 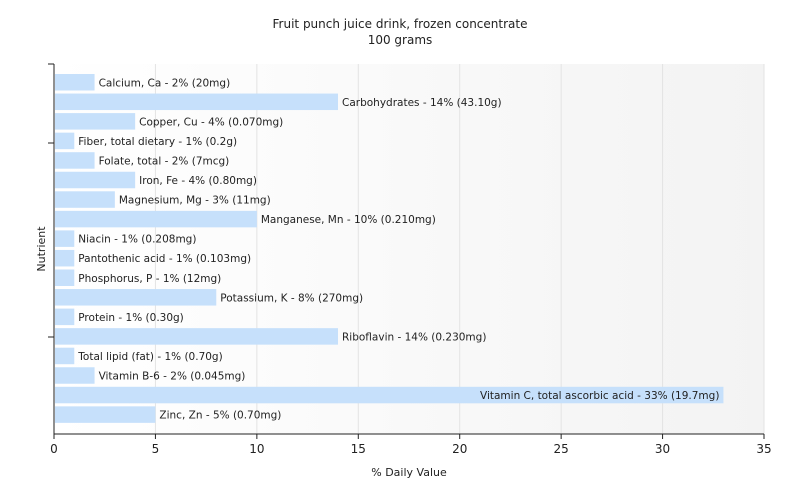 What do you see at coordinates (358, 449) in the screenshot?
I see `x-tick-label: 15` at bounding box center [358, 449].